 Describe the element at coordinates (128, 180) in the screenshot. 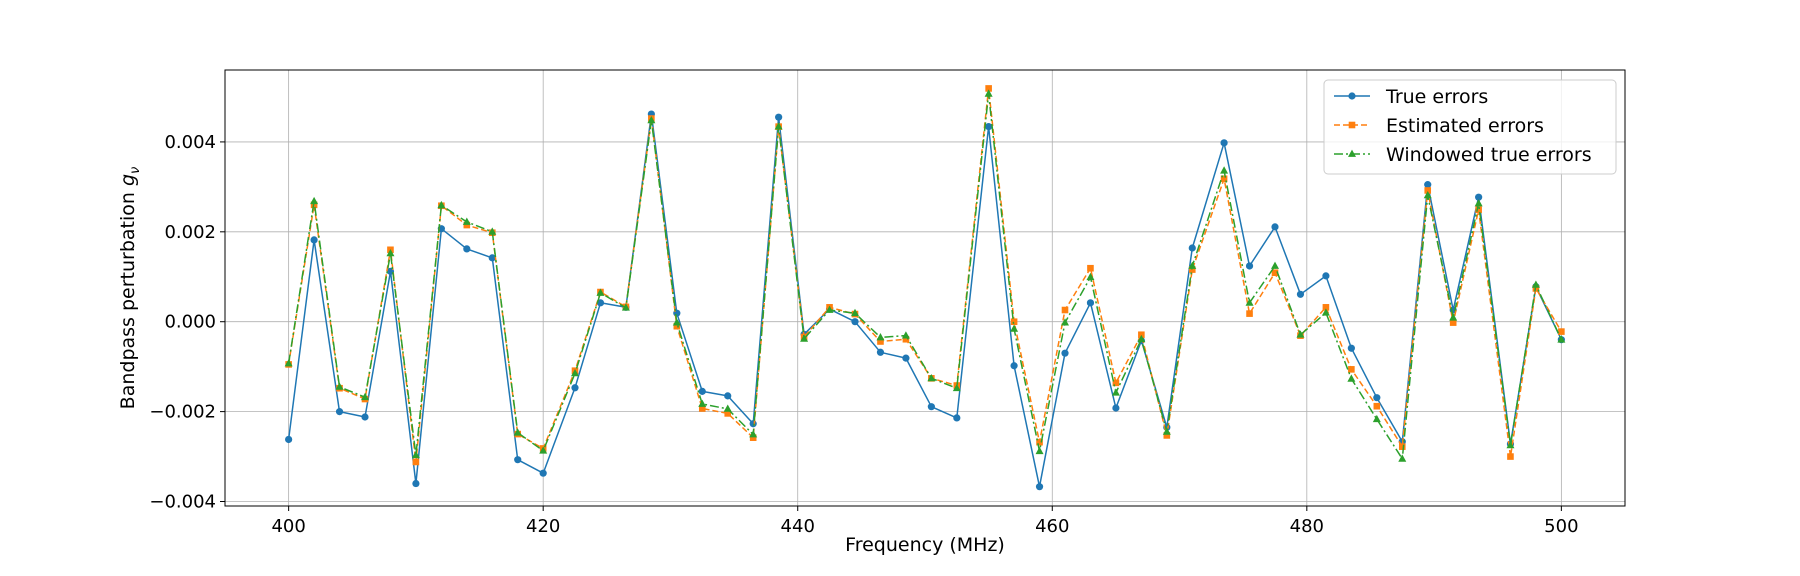

I see `y-axis-label-symbol: g` at that location.